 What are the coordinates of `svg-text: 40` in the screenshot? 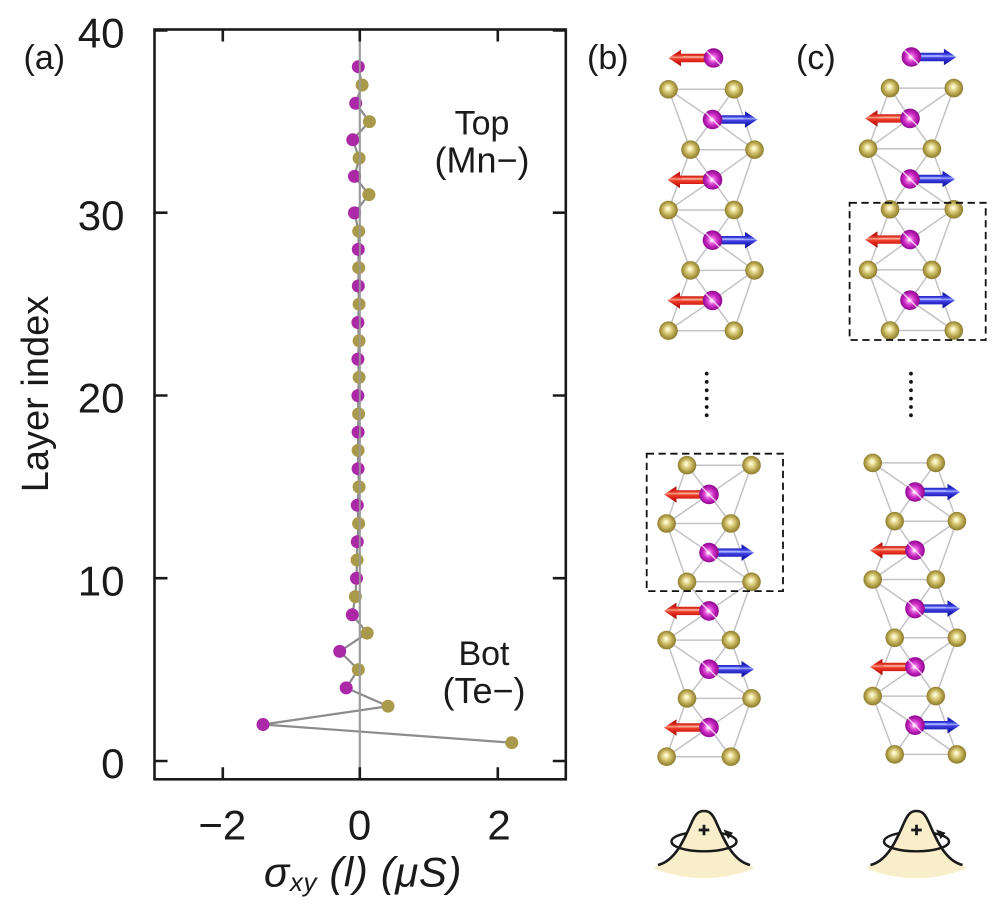 It's located at (101, 33).